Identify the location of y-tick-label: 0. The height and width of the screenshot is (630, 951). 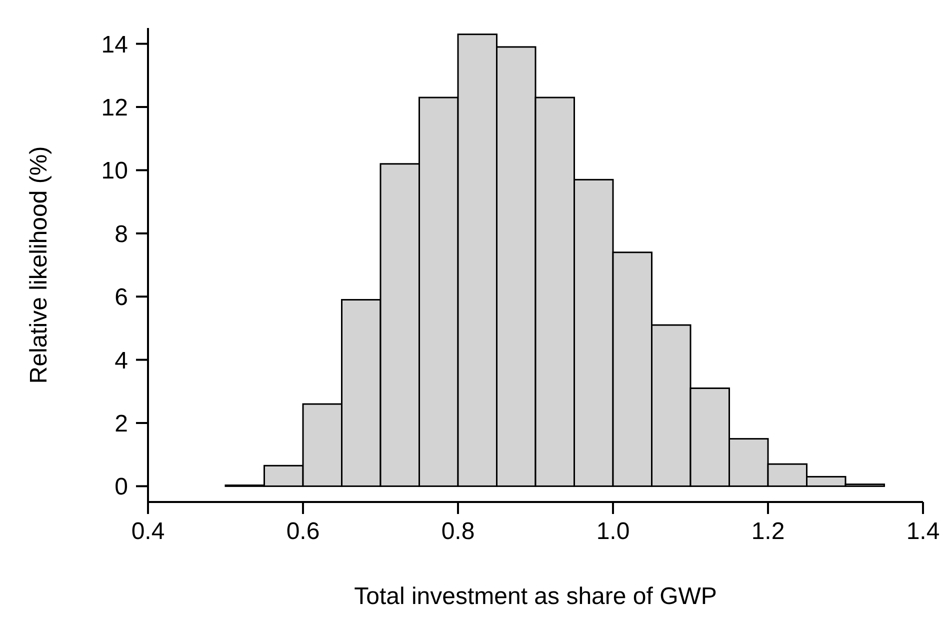
(121, 487).